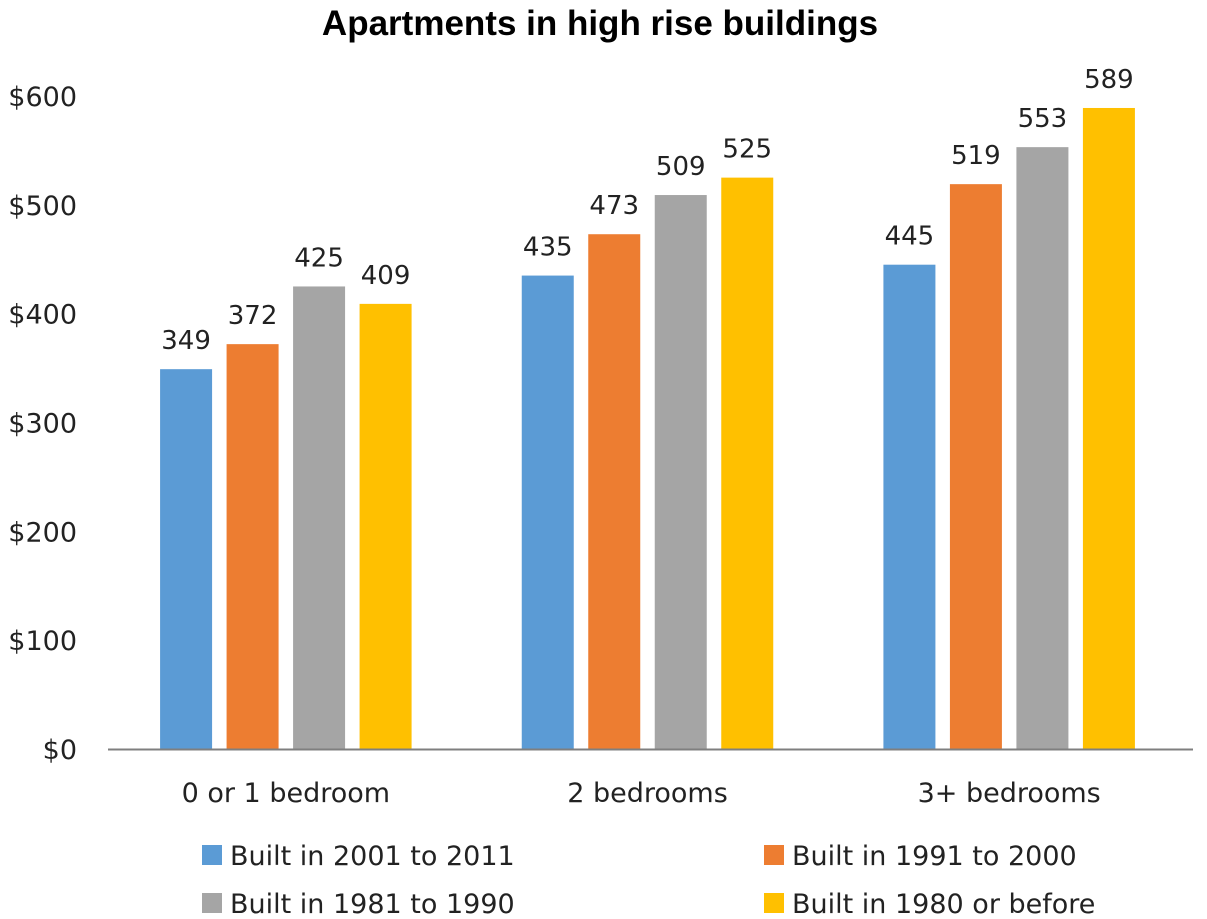  I want to click on x-axis: 0 or 1 bedroom 2 bedrooms 3+ bedrooms, so click(641, 793).